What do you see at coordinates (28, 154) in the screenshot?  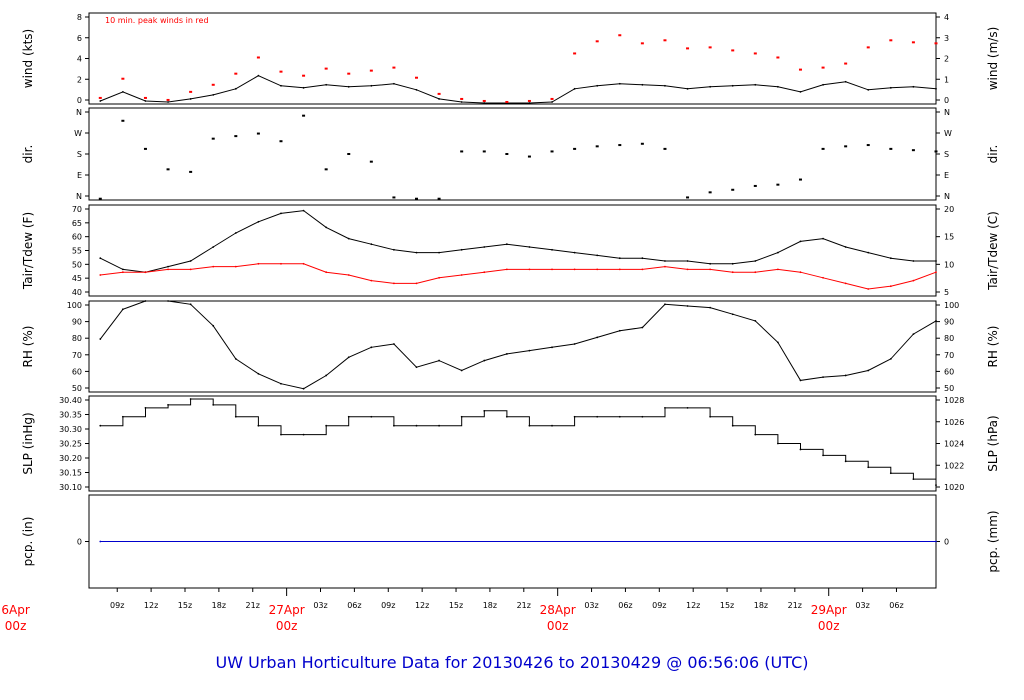 I see `left-axis-label: dir.` at bounding box center [28, 154].